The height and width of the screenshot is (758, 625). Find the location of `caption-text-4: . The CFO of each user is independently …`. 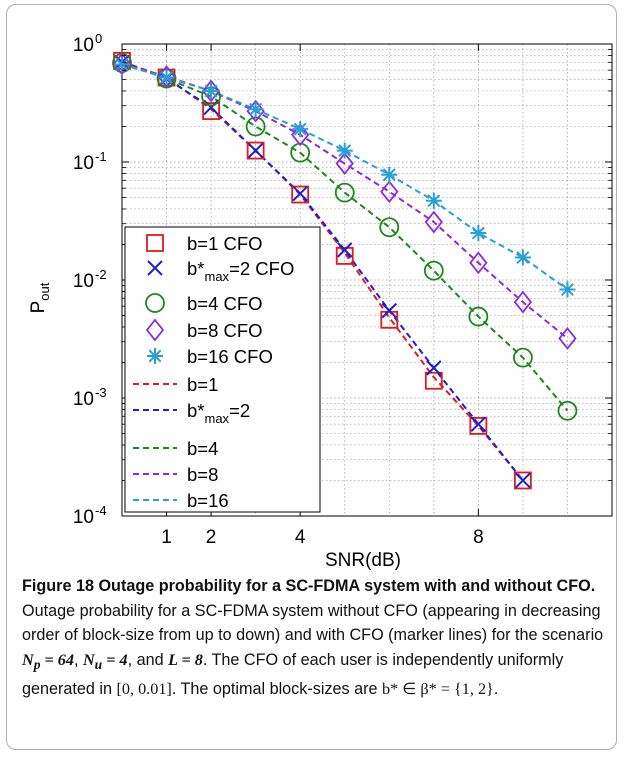

caption-text-4: . The CFO of each user is independently … is located at coordinates (293, 674).